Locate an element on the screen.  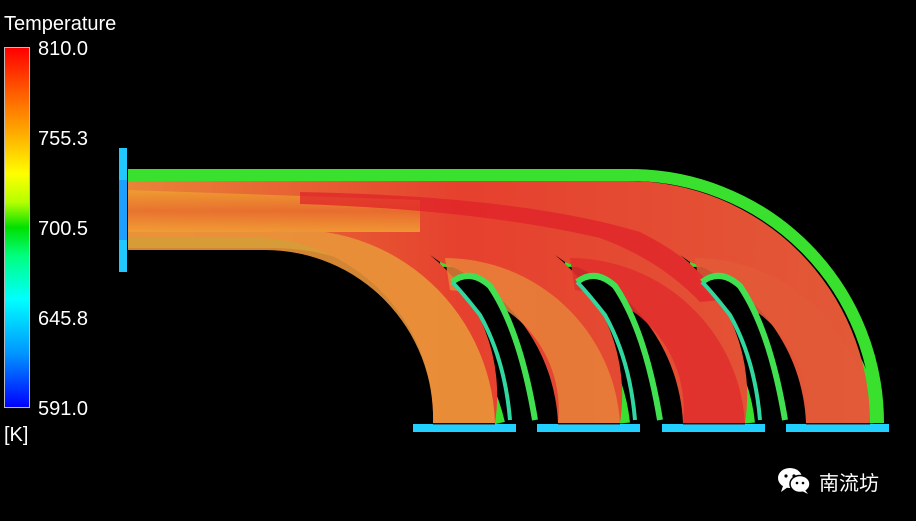
inlet-flange is located at coordinates (124, 210).